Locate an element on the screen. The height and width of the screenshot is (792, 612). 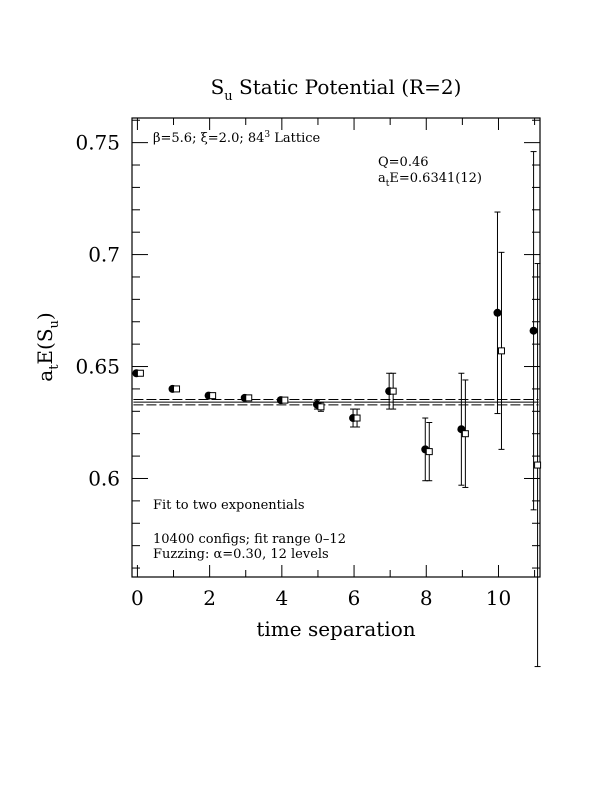
x-tick-label: 8 is located at coordinates (426, 598).